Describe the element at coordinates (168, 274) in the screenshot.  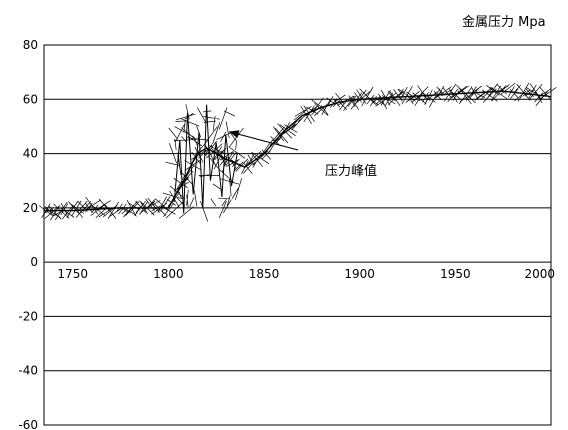
I see `x-tick-label: 1800` at that location.